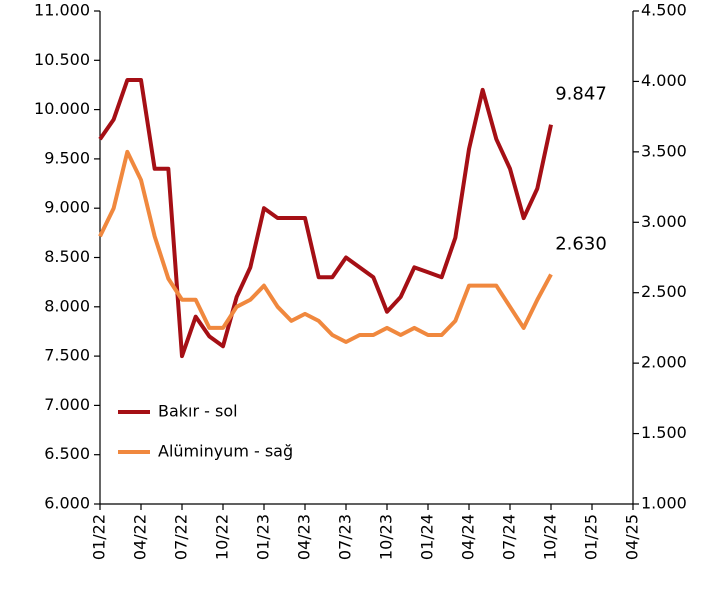 This screenshot has width=719, height=589. Describe the element at coordinates (468, 537) in the screenshot. I see `x-tick-label: 04/24` at that location.